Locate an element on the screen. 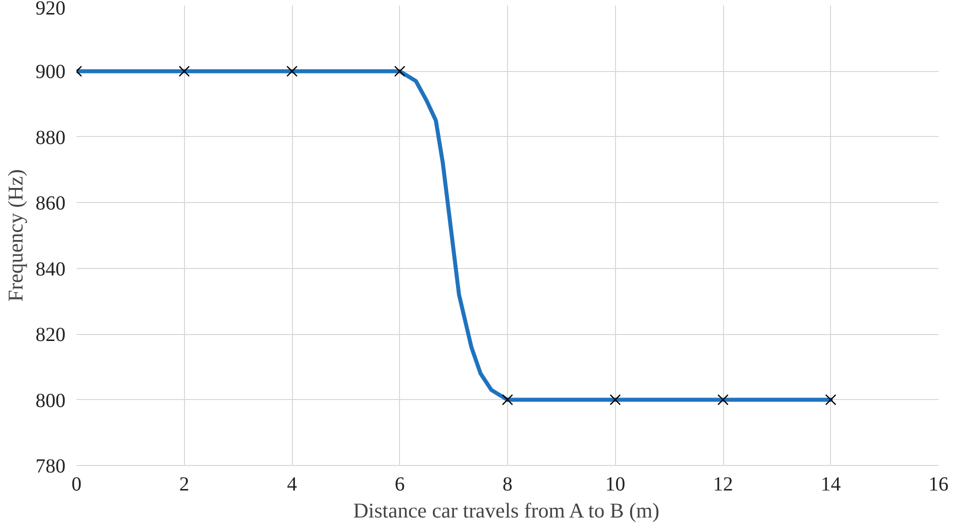 The width and height of the screenshot is (963, 525). y-tick-label: 920 is located at coordinates (51, 10).